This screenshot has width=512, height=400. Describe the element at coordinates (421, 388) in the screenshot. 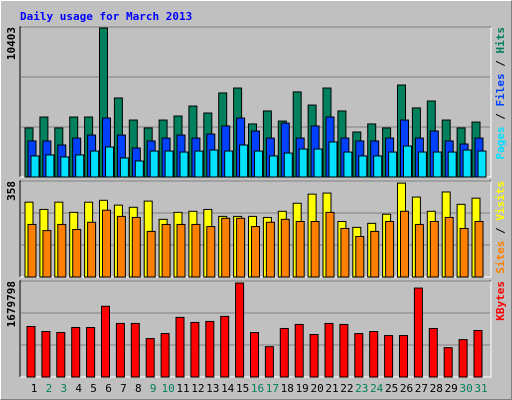

I see `x-tick-label: 27` at that location.